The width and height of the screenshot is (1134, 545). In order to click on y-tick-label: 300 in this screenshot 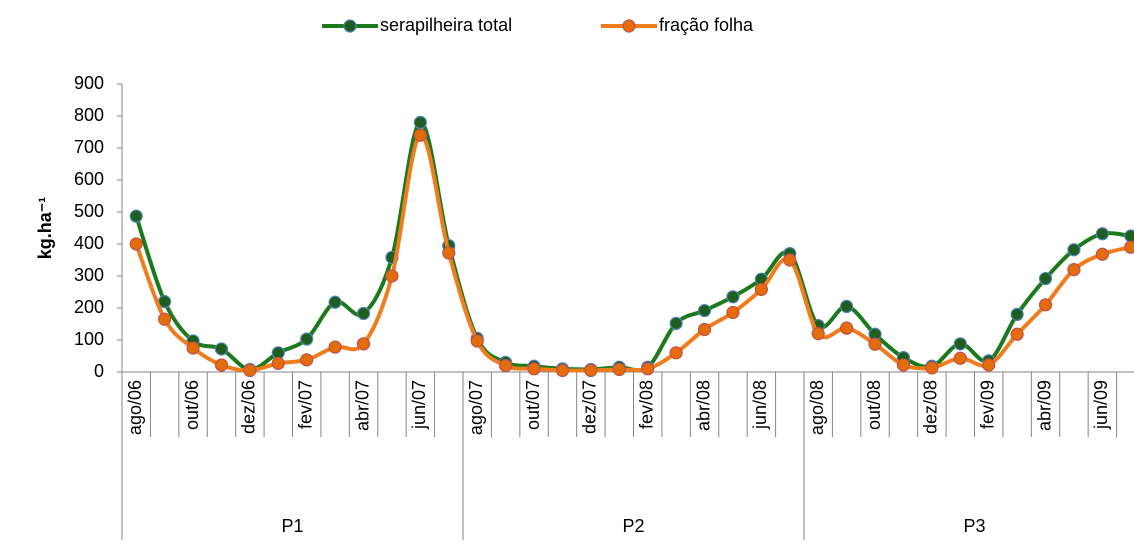, I will do `click(89, 275)`.